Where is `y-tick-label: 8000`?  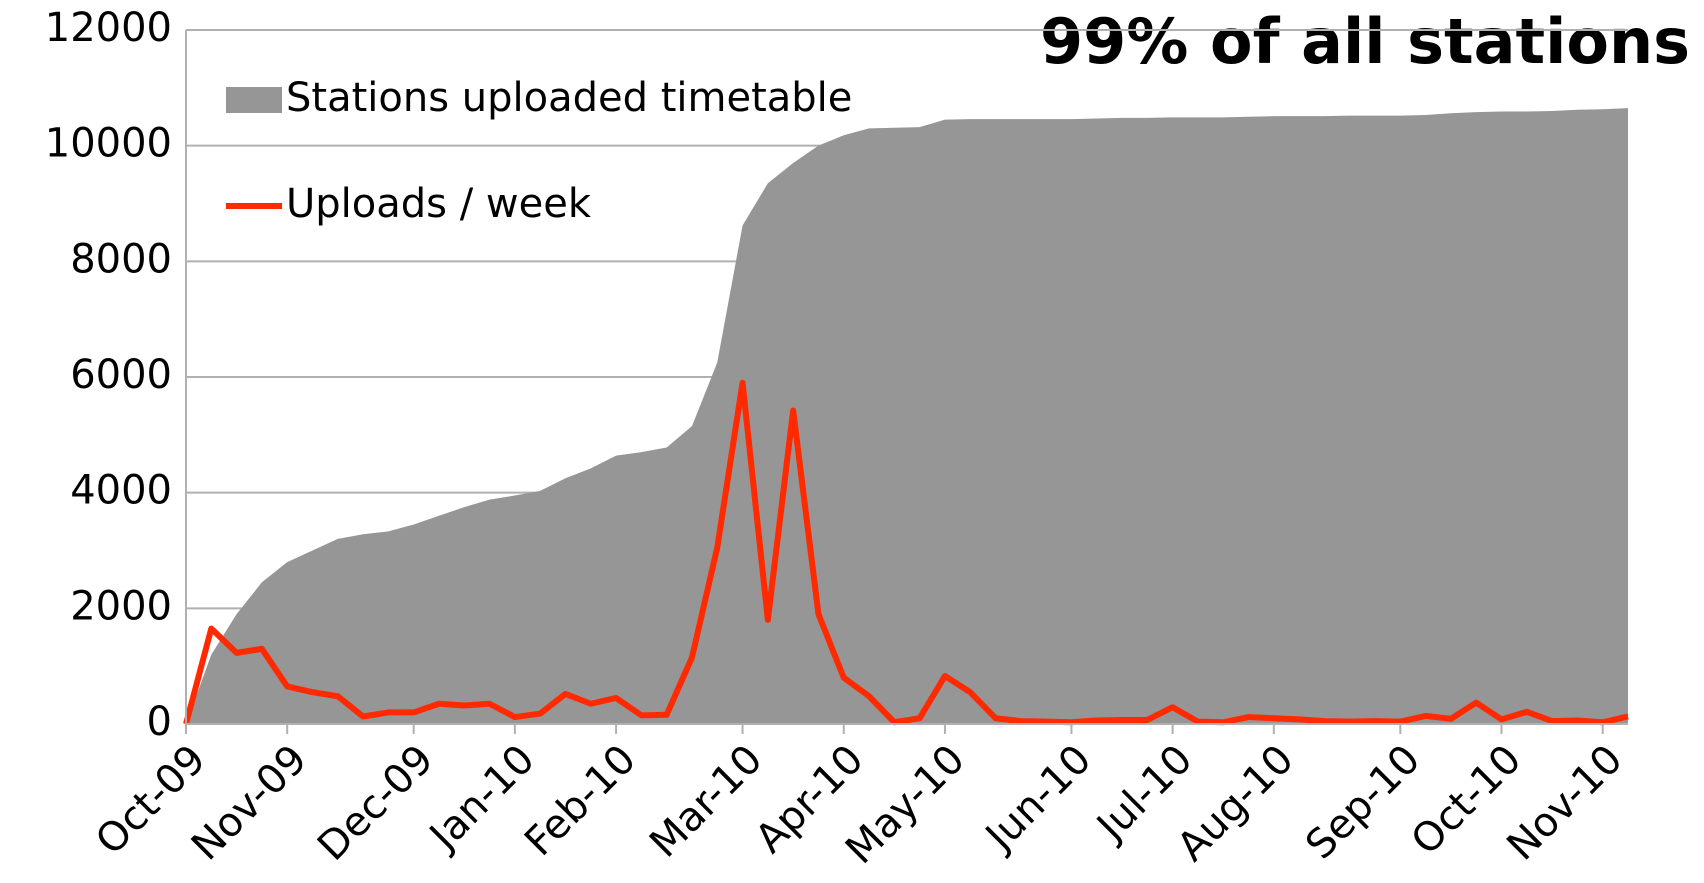 y-tick-label: 8000 is located at coordinates (121, 259).